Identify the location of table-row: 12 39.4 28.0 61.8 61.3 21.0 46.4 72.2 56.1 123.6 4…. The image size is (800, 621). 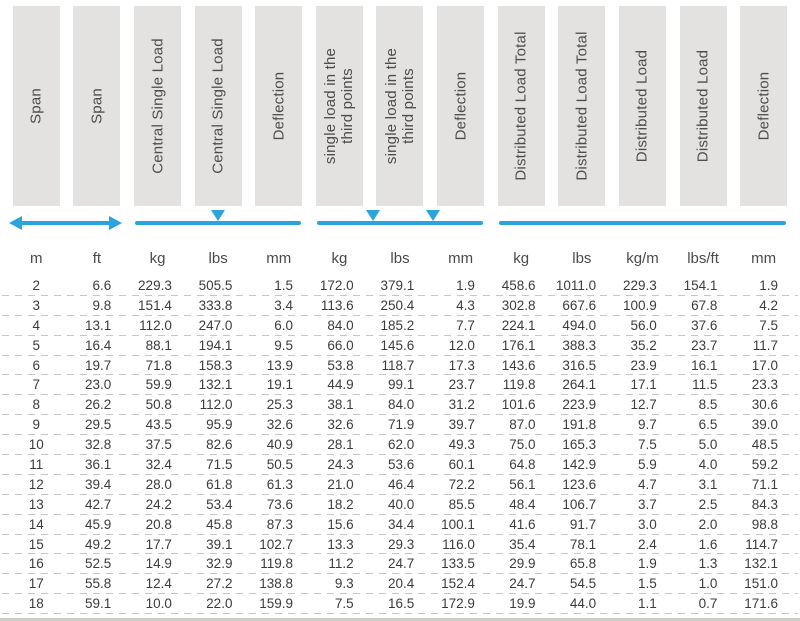
(400, 485).